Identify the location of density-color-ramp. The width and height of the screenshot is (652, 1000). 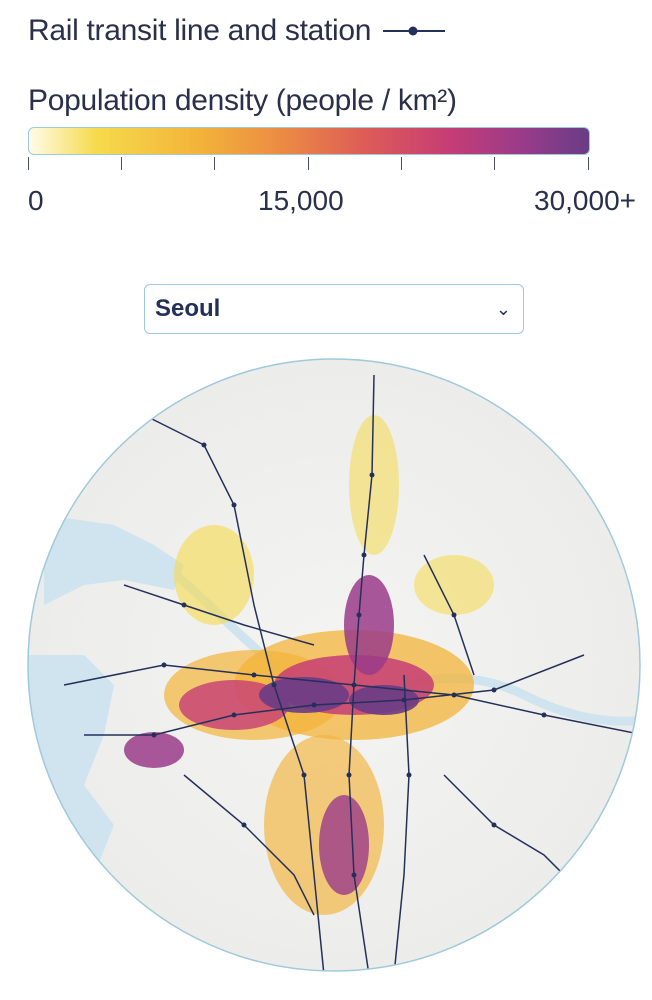
(309, 141).